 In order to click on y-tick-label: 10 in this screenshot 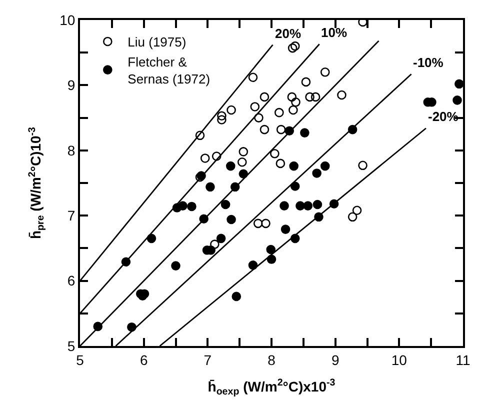, I will do `click(68, 20)`.